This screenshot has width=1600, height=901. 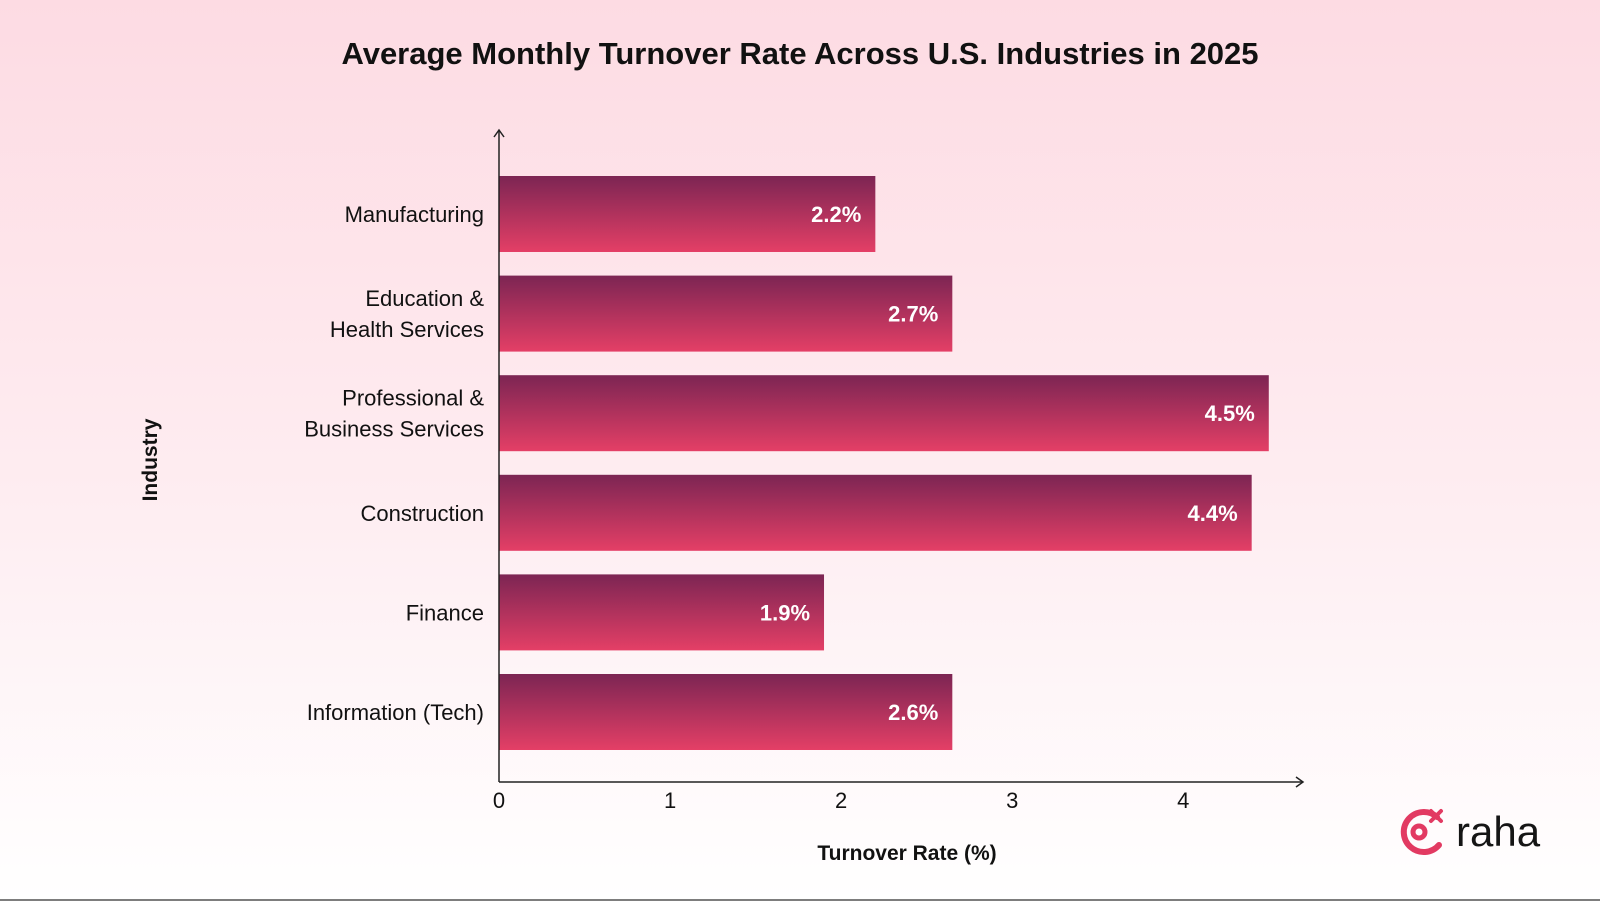 I want to click on y-axis, so click(x=499, y=455).